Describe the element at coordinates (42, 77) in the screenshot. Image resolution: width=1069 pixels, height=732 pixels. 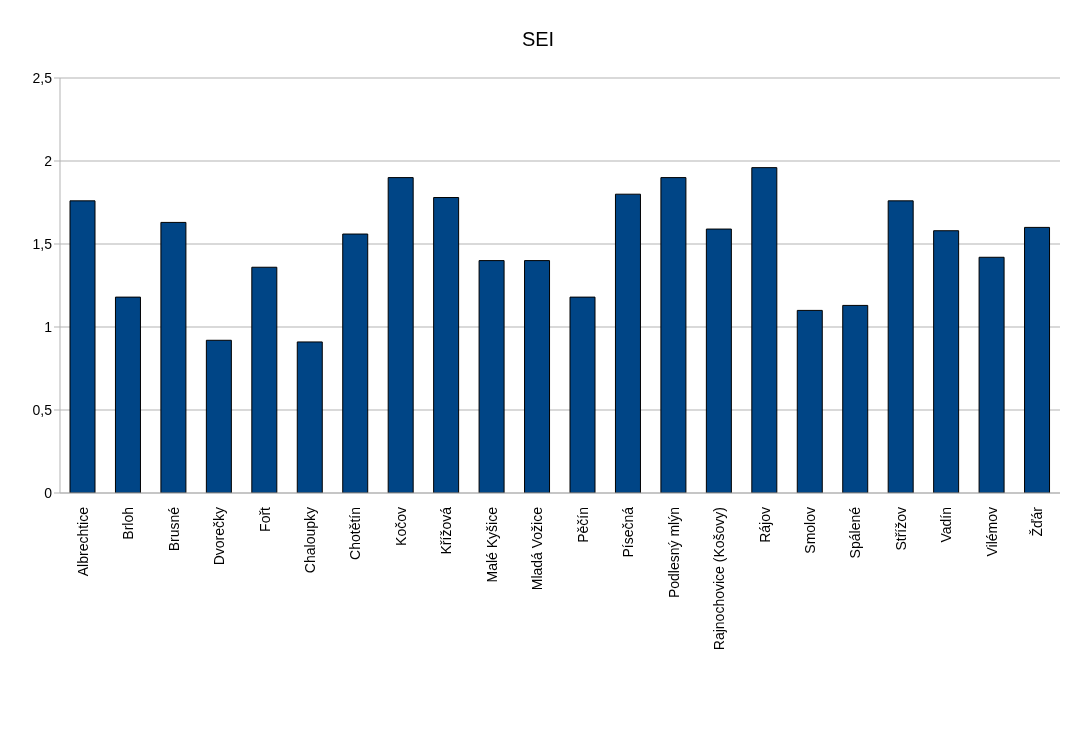
I see `y-tick-label: 2,5` at that location.